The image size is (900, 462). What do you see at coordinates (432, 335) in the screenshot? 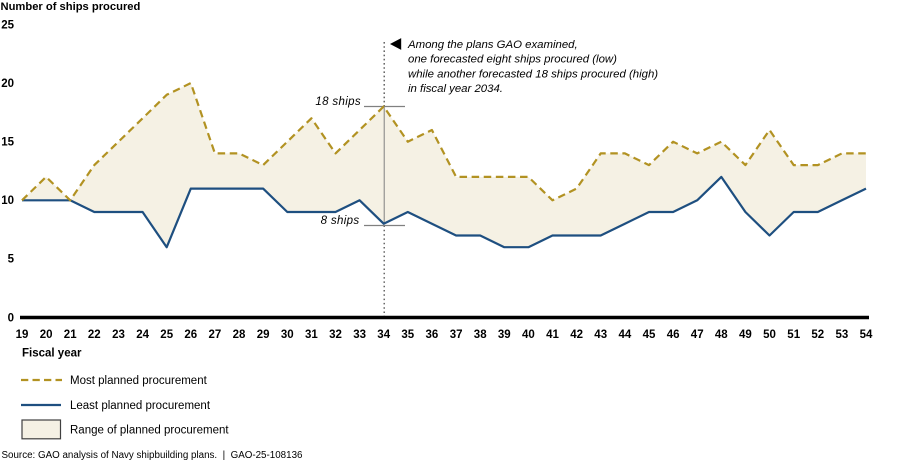
I see `svg-text: 36` at bounding box center [432, 335].